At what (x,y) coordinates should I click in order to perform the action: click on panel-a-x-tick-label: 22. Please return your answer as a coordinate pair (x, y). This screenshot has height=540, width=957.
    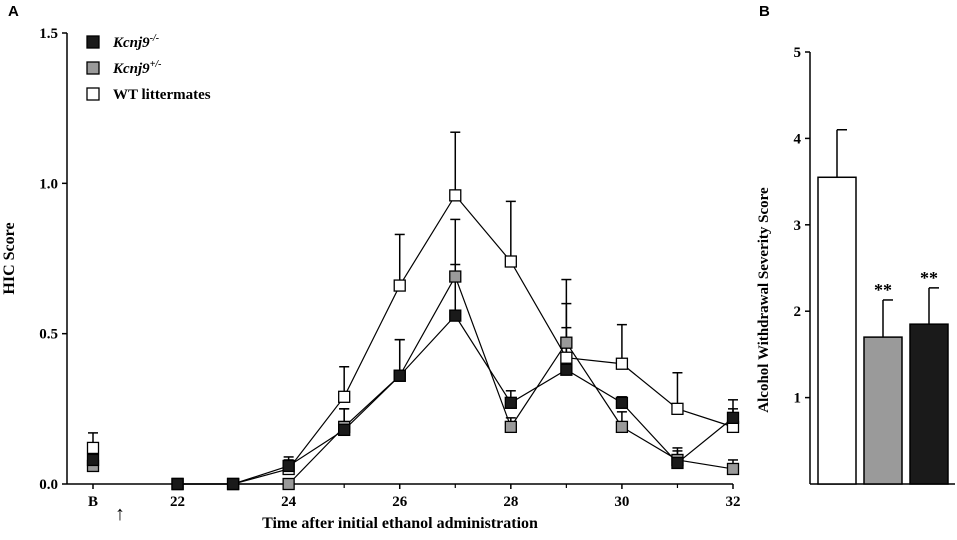
    Looking at the image, I should click on (177, 502).